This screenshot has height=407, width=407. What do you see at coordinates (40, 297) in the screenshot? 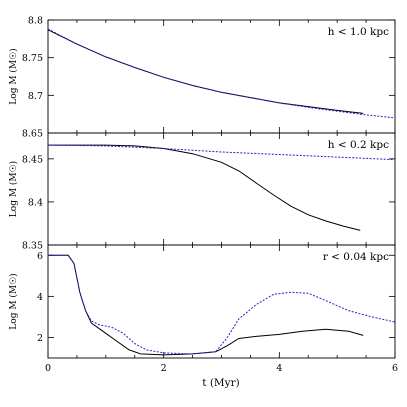
I see `y-tick-label: 4` at bounding box center [40, 297].